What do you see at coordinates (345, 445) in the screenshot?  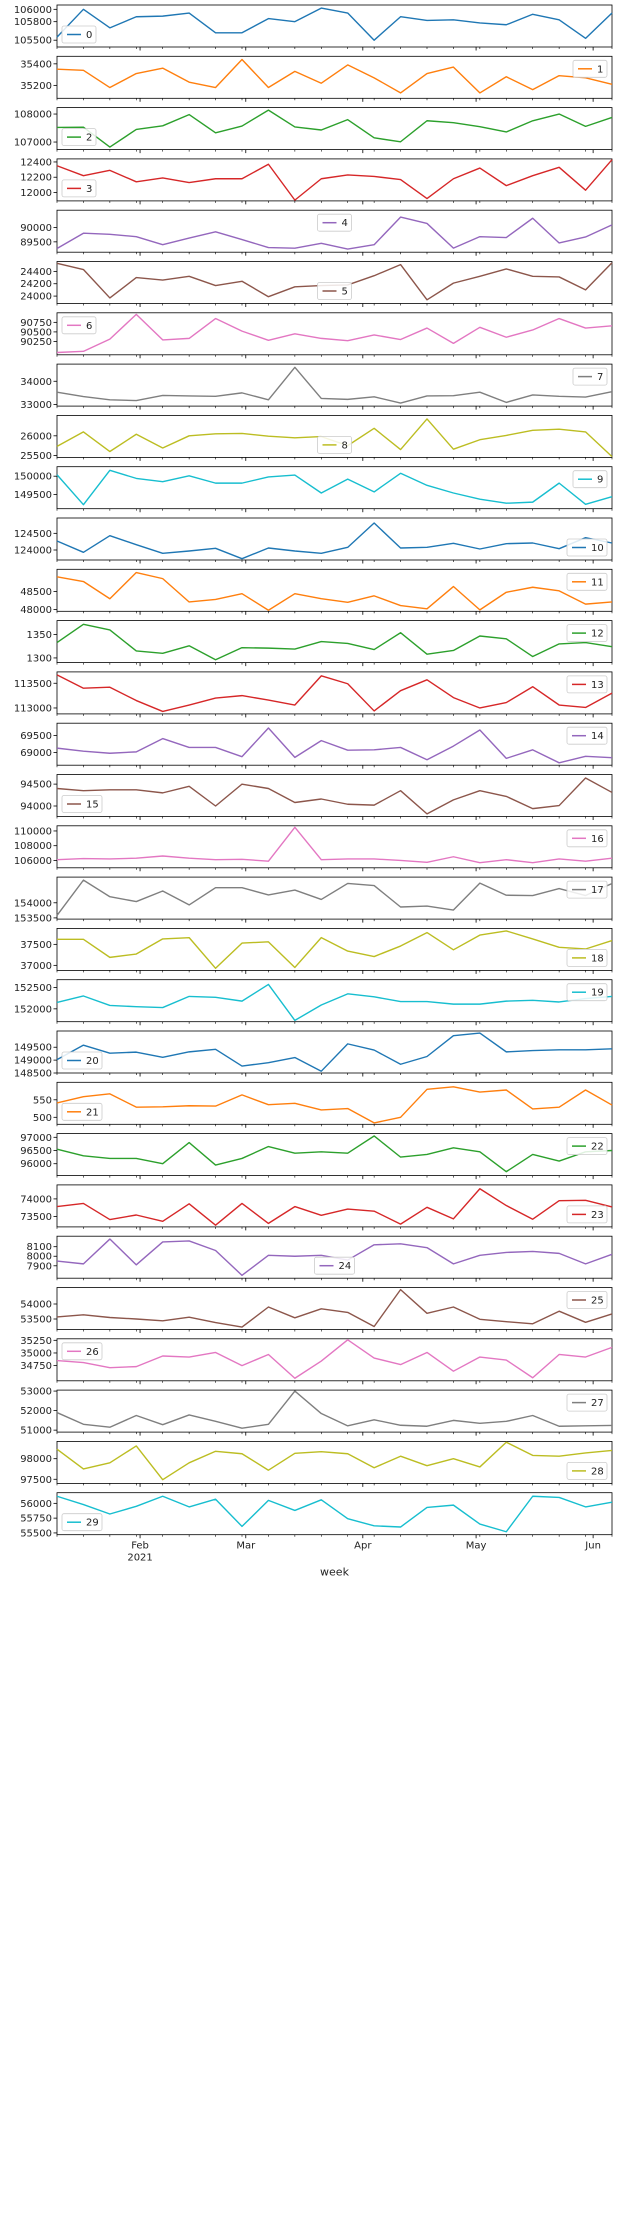 I see `legend-label: 8` at bounding box center [345, 445].